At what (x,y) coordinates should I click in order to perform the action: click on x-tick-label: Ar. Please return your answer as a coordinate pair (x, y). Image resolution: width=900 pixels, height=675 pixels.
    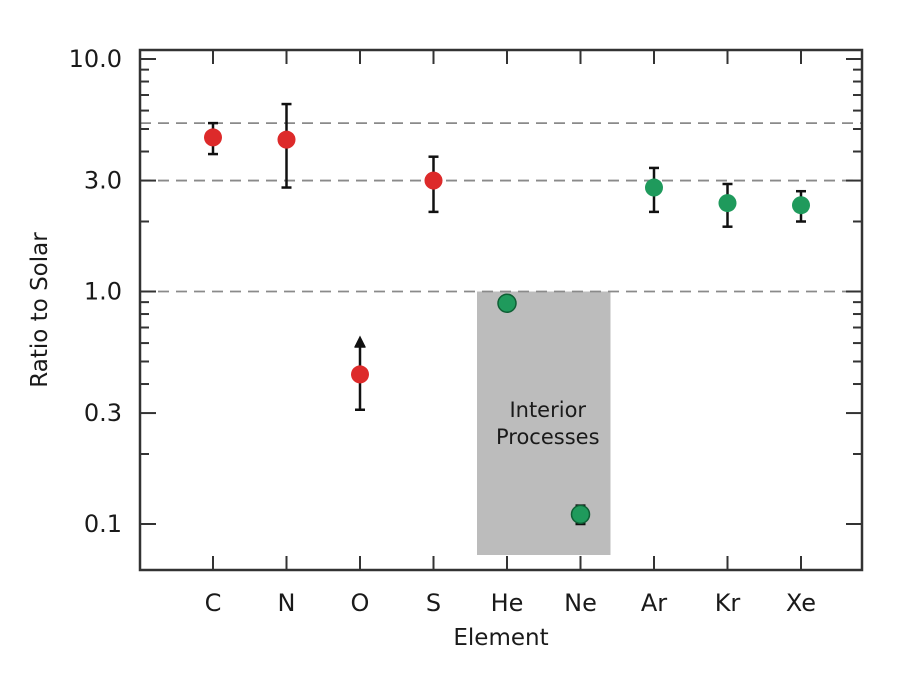
    Looking at the image, I should click on (654, 603).